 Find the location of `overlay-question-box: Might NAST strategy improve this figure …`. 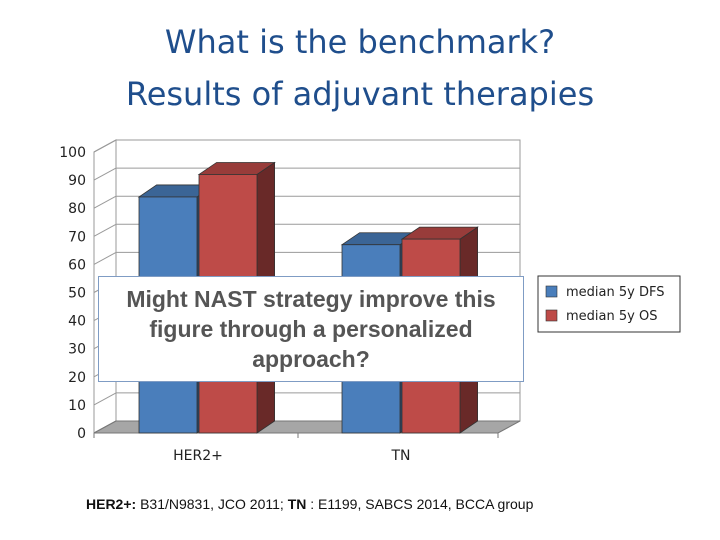

overlay-question-box: Might NAST strategy improve this figure … is located at coordinates (311, 329).